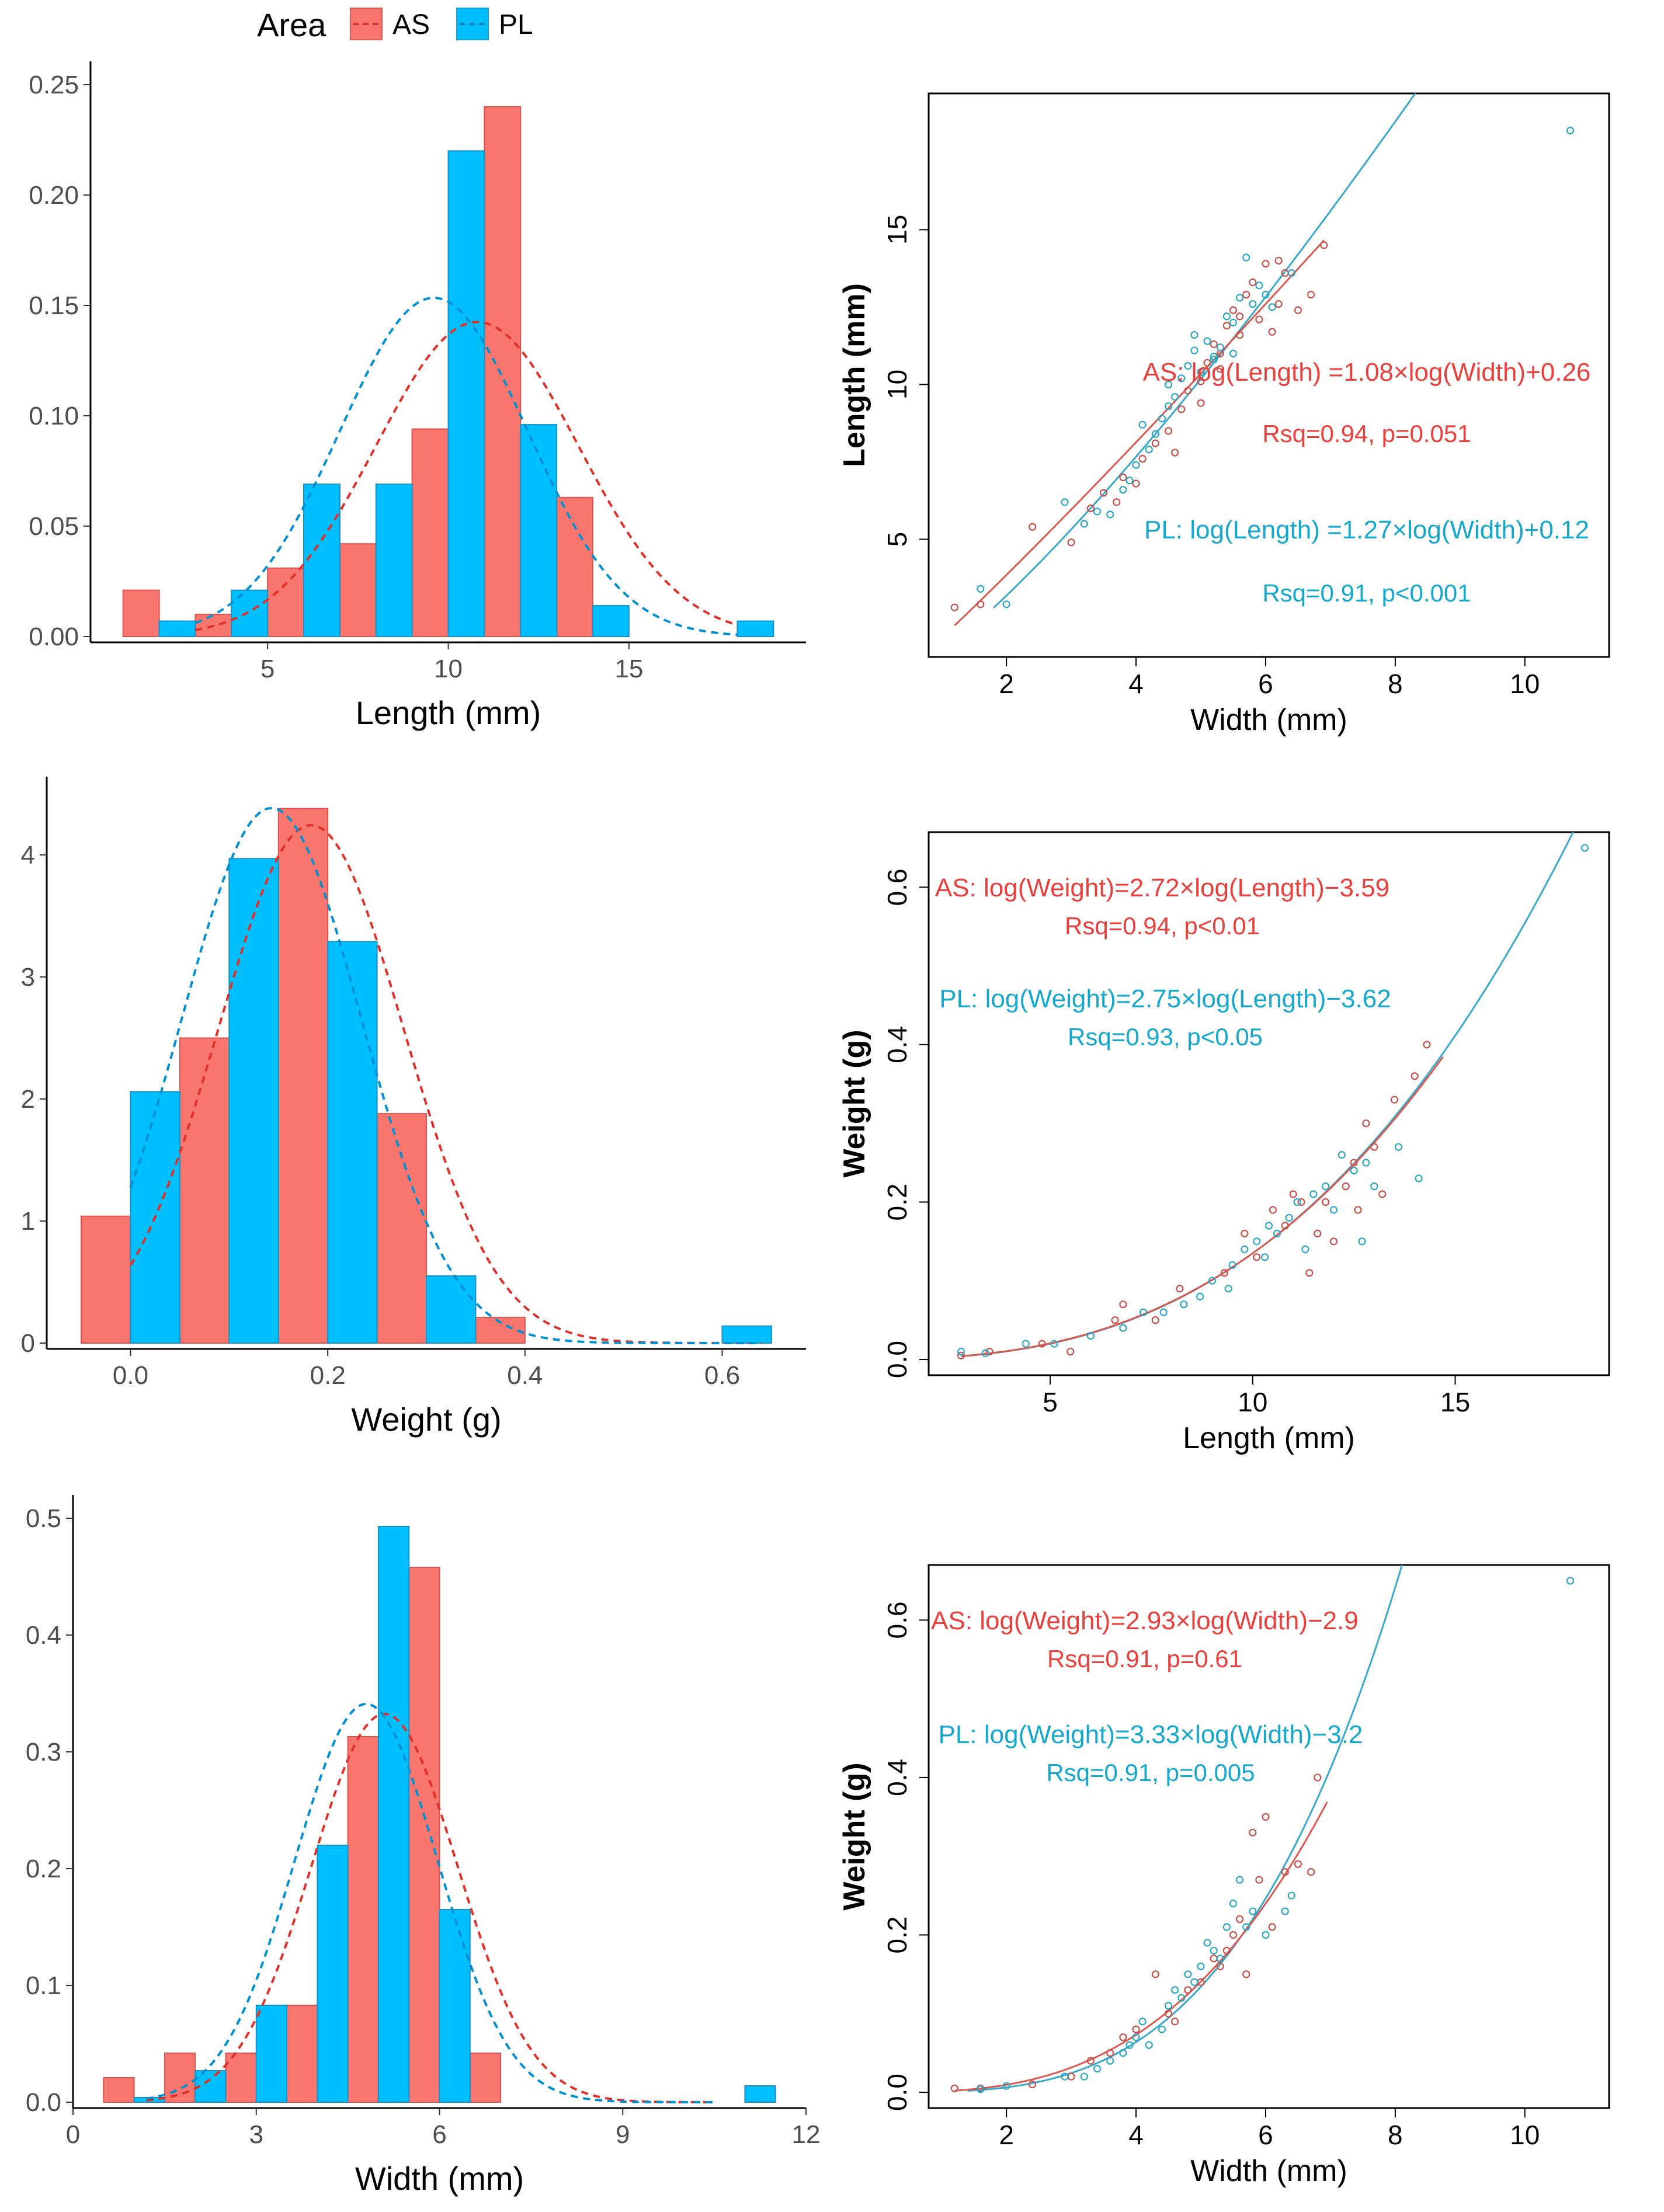 Image resolution: width=1664 pixels, height=2212 pixels. I want to click on fit-annotation-as: AS: log(Weight)=2.72×log(Length)−3.59, so click(1162, 888).